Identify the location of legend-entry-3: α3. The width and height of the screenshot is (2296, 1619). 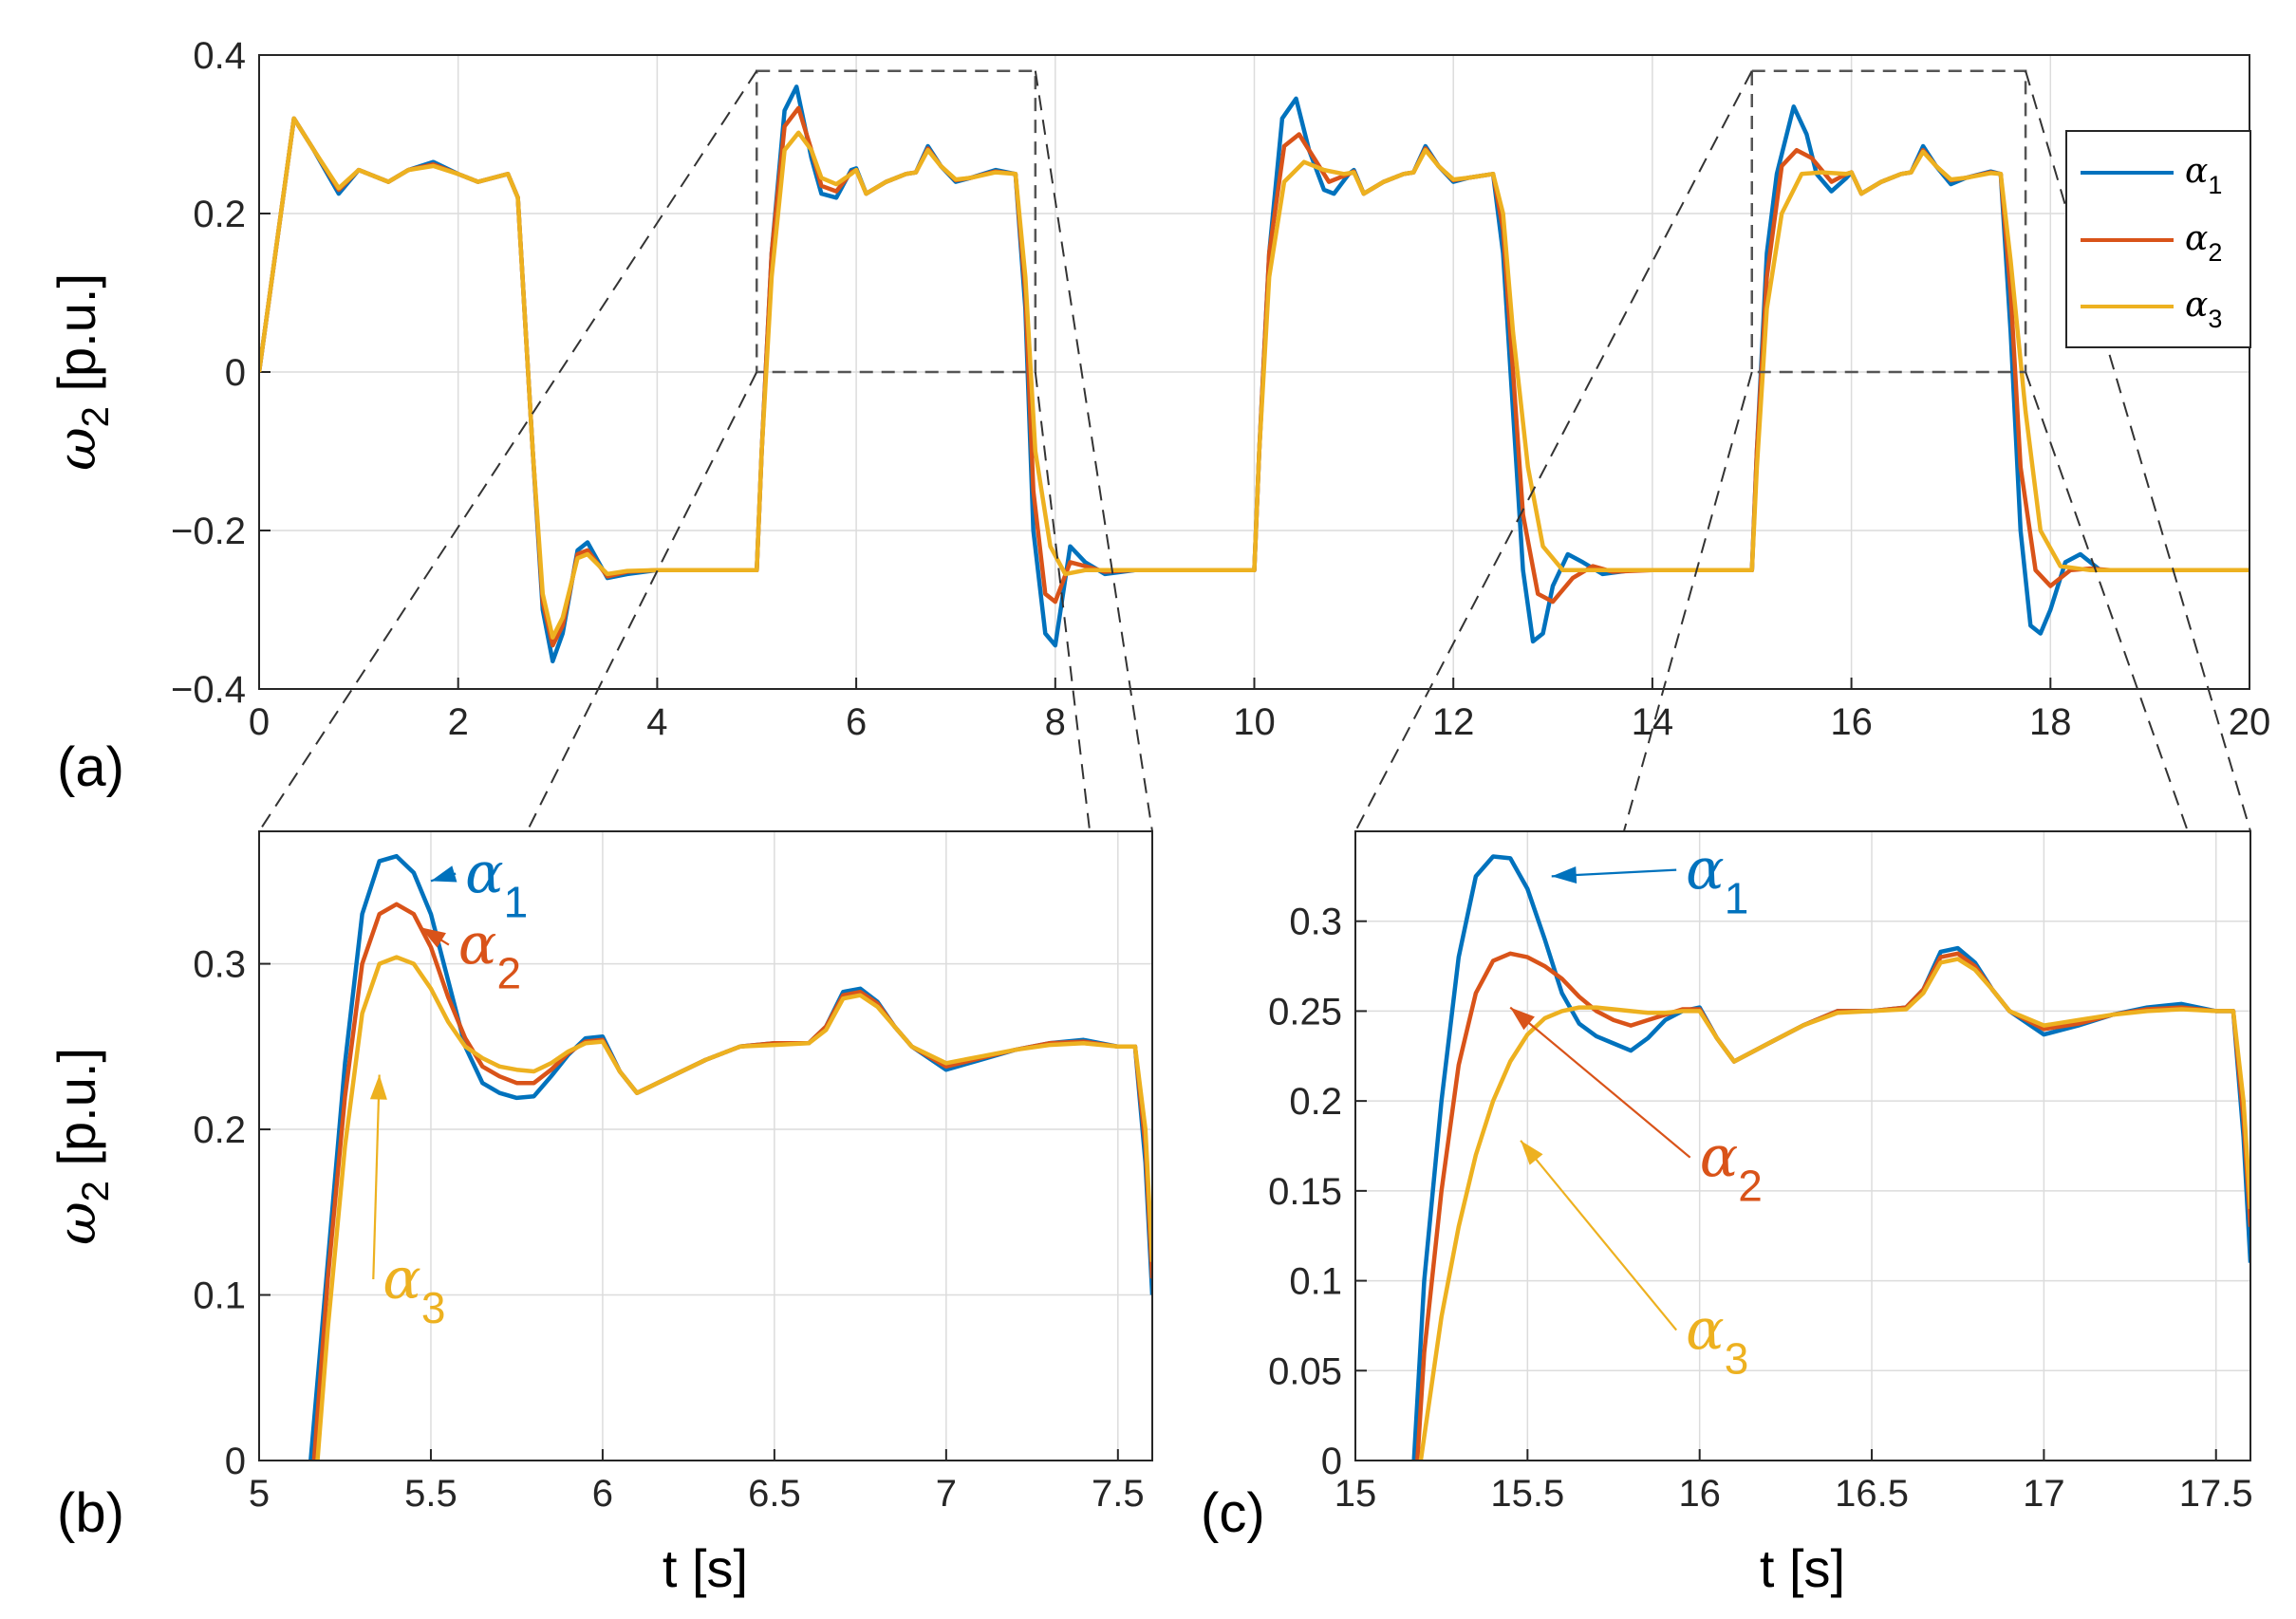
(2204, 309).